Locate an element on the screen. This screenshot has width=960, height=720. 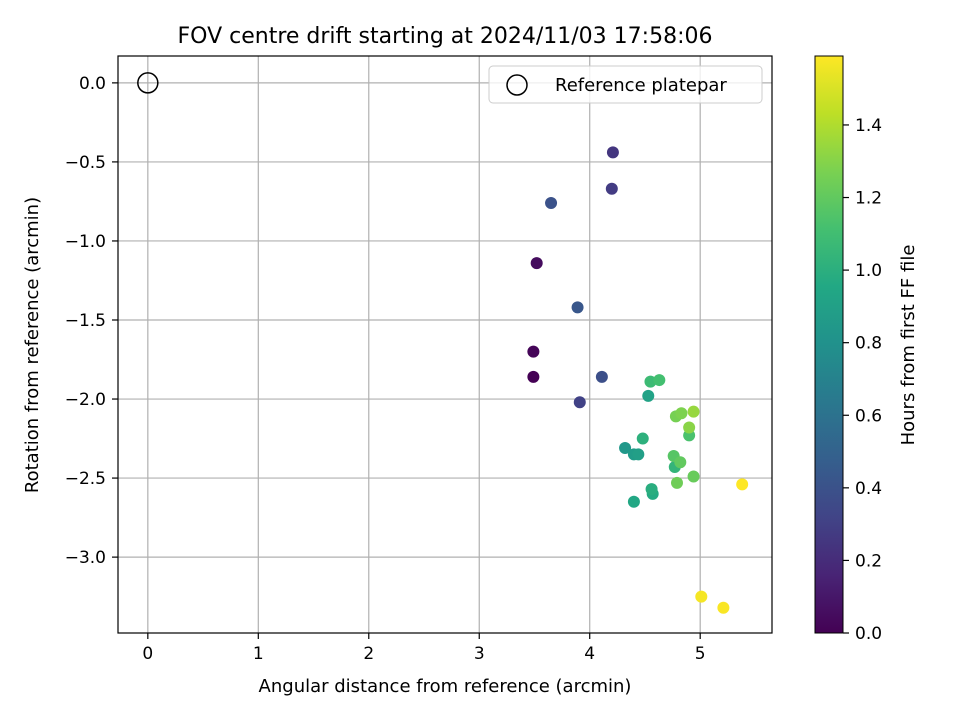
y-tick-label: −2.0 is located at coordinates (85, 400).